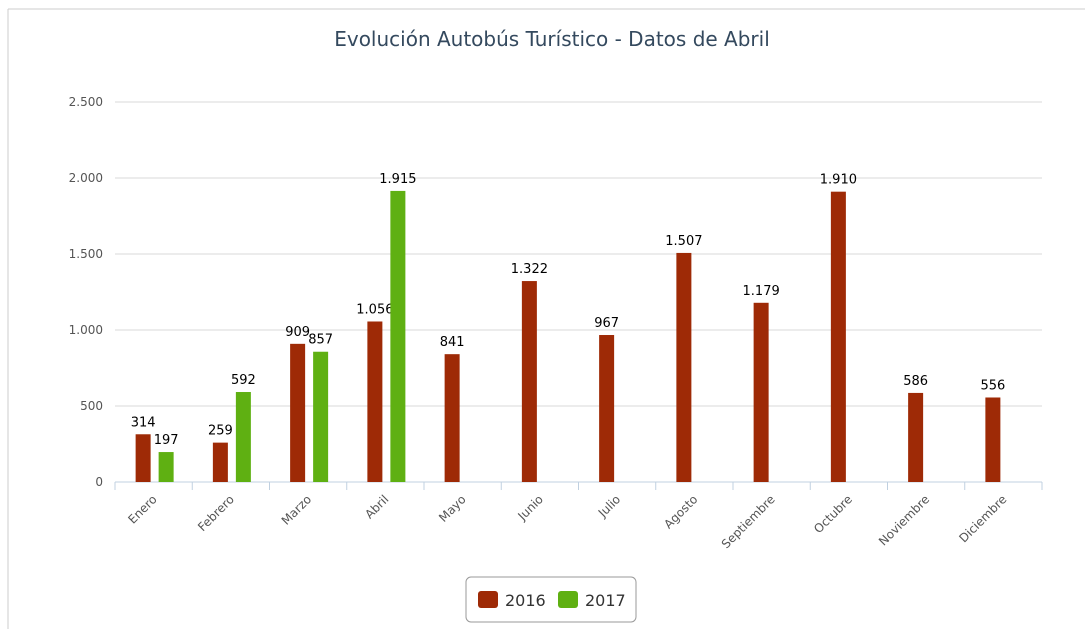 This screenshot has width=1085, height=629. I want to click on y-tick-label: 500, so click(91, 406).